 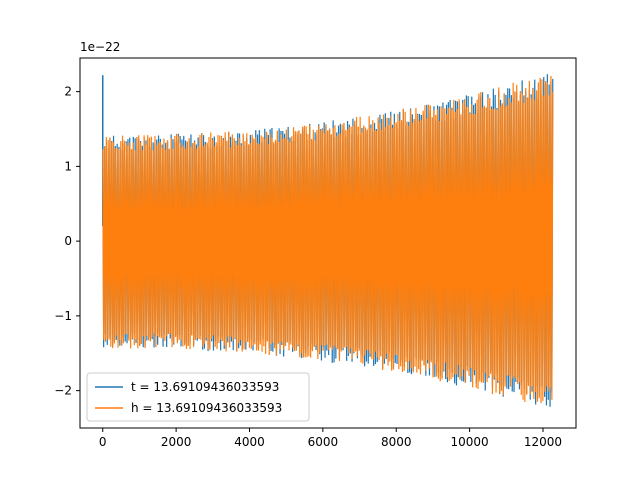 I want to click on y-tick-label: −2, so click(x=63, y=391).